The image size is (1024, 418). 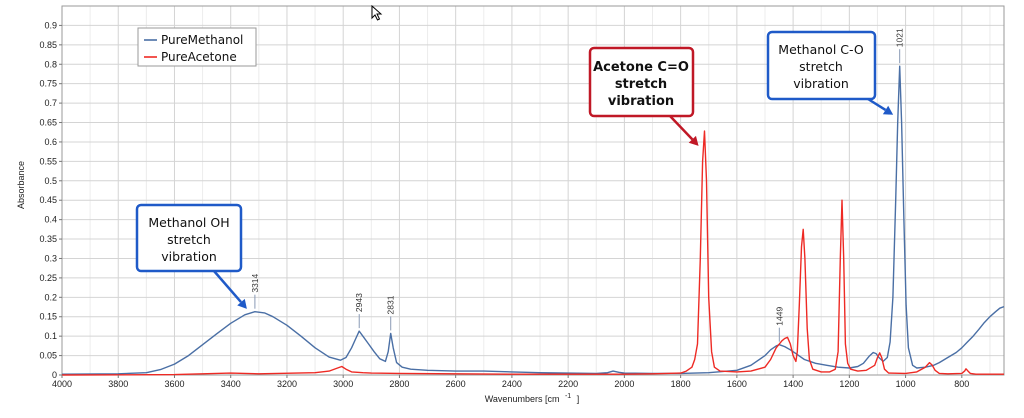 What do you see at coordinates (50, 297) in the screenshot?
I see `y-tick-label-0.2: 0.2` at bounding box center [50, 297].